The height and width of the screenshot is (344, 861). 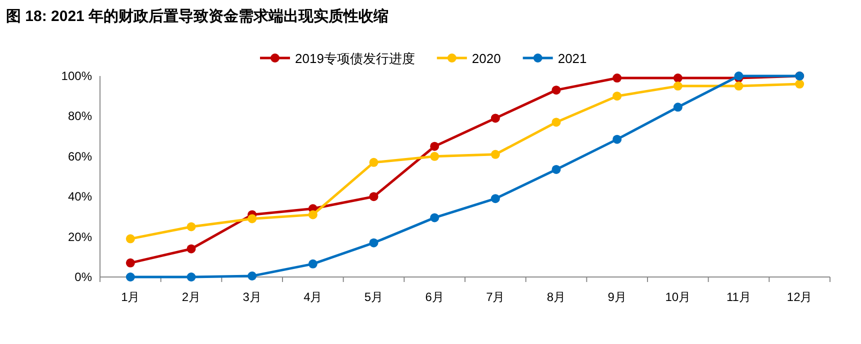 What do you see at coordinates (556, 297) in the screenshot?
I see `x-tick-label: 8月` at bounding box center [556, 297].